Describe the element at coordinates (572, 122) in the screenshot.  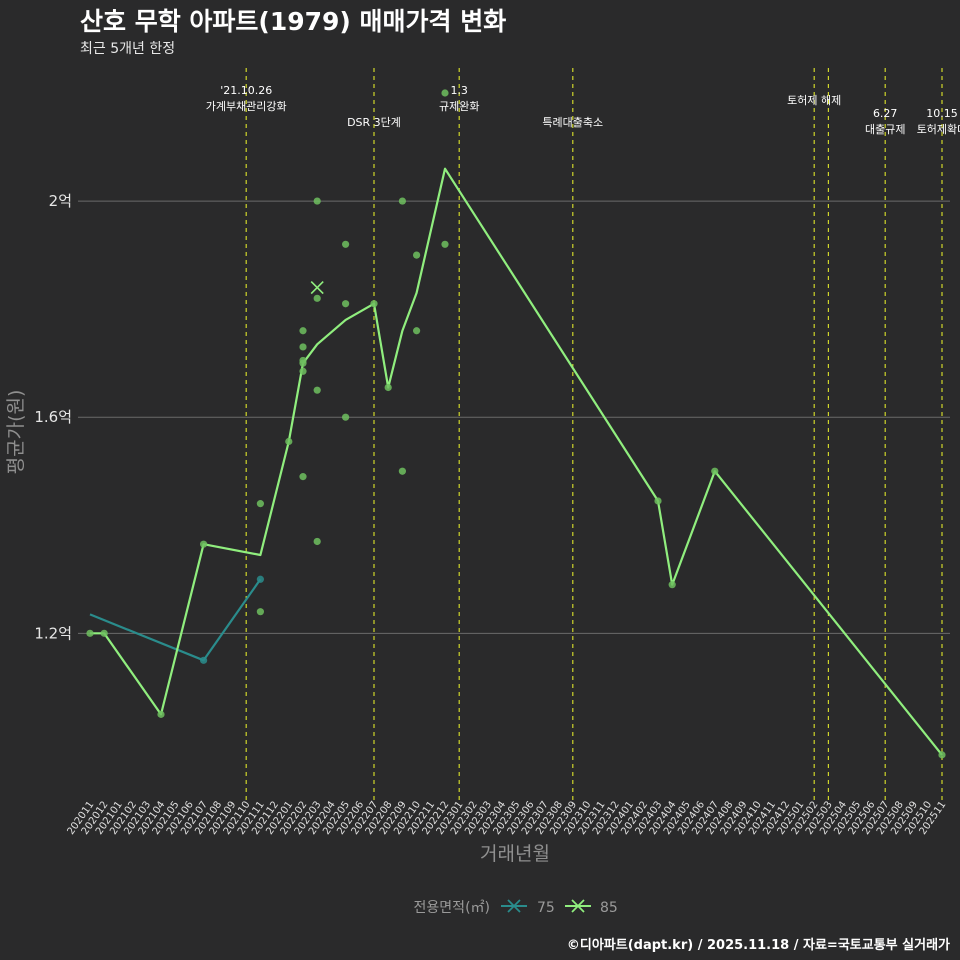
I see `event-label: 특례대출축소` at that location.